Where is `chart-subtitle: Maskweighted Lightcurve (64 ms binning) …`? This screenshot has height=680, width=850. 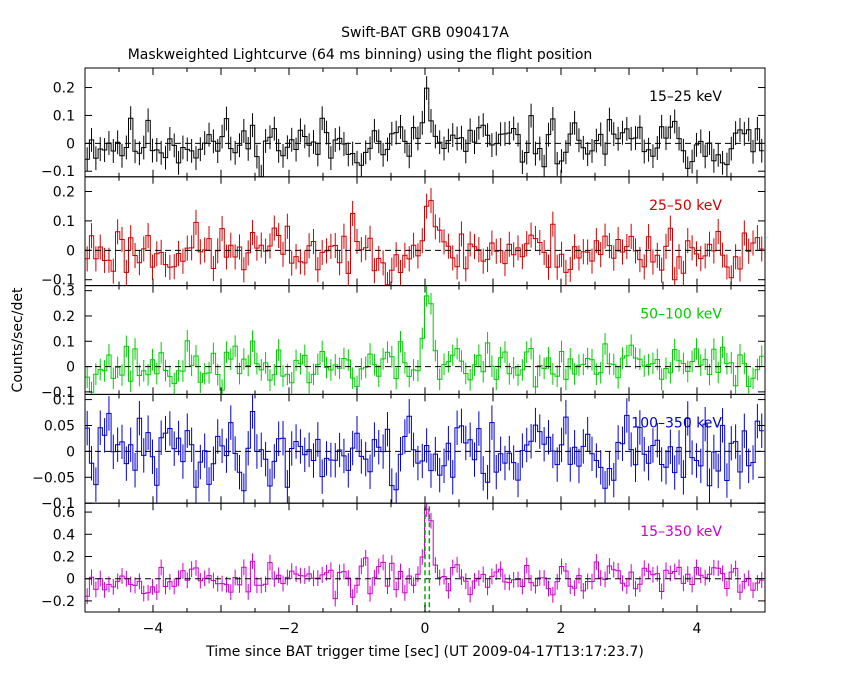
chart-subtitle: Maskweighted Lightcurve (64 ms binning) … is located at coordinates (360, 55).